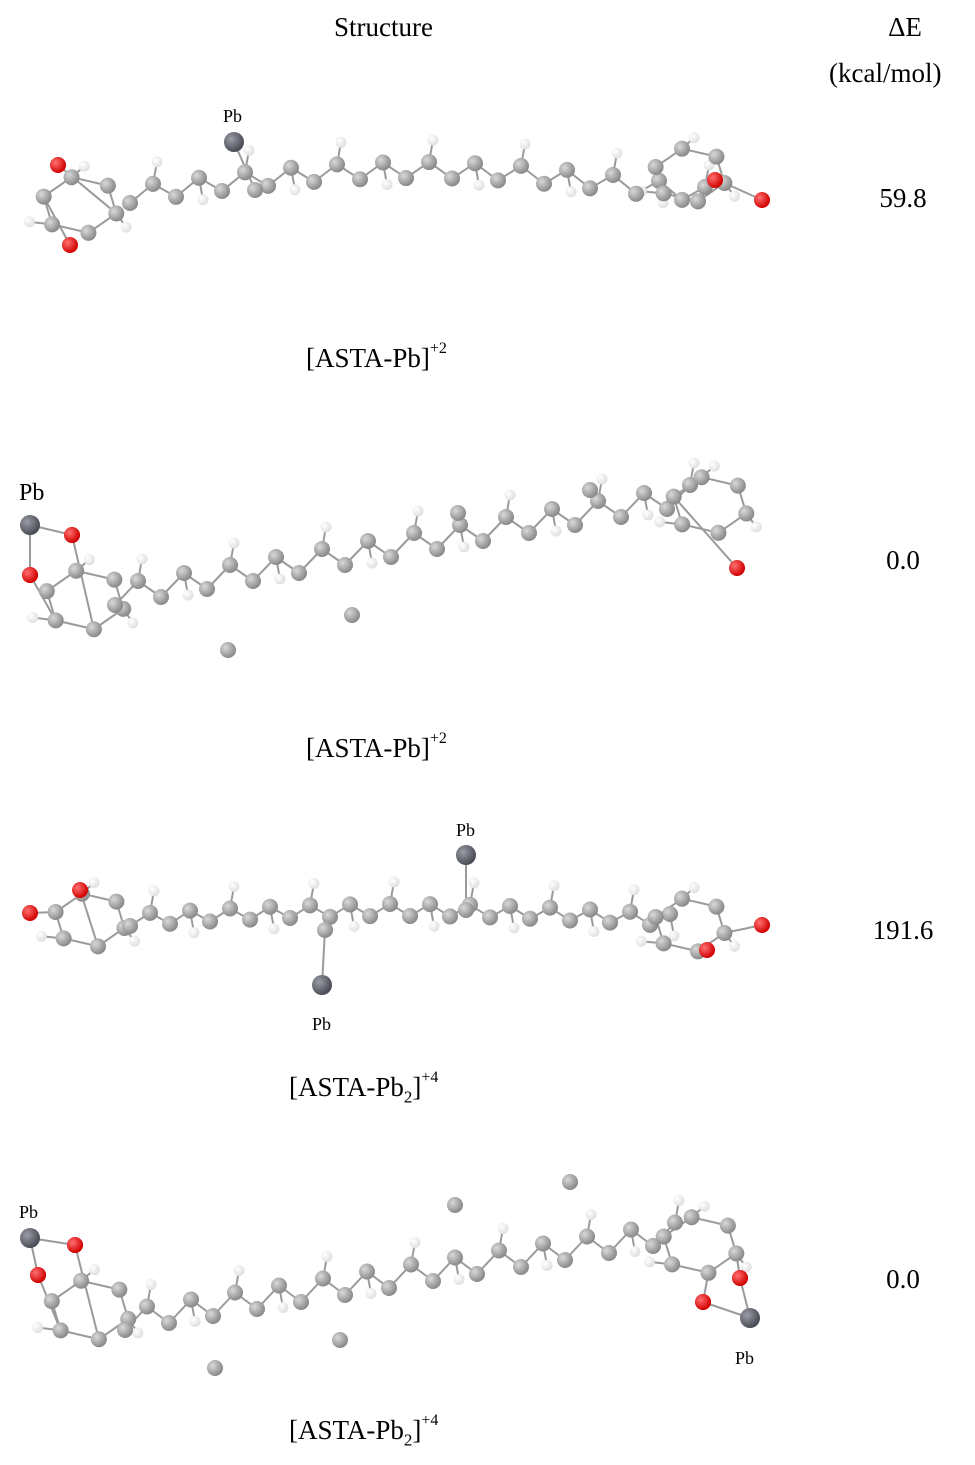 This screenshot has width=975, height=1465. I want to click on label-main-3: [ASTA-Pb, so click(346, 1087).